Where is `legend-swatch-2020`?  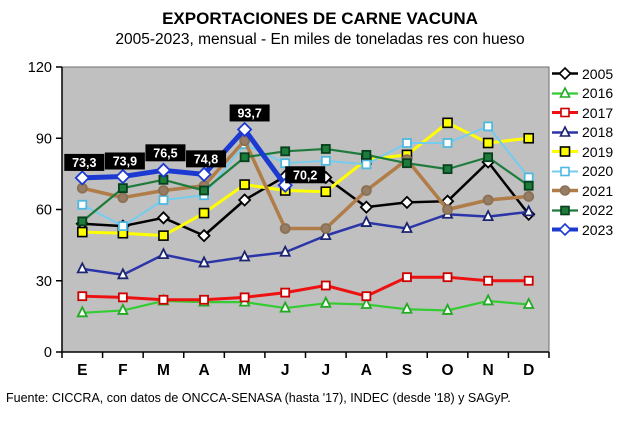 legend-swatch-2020 is located at coordinates (565, 171).